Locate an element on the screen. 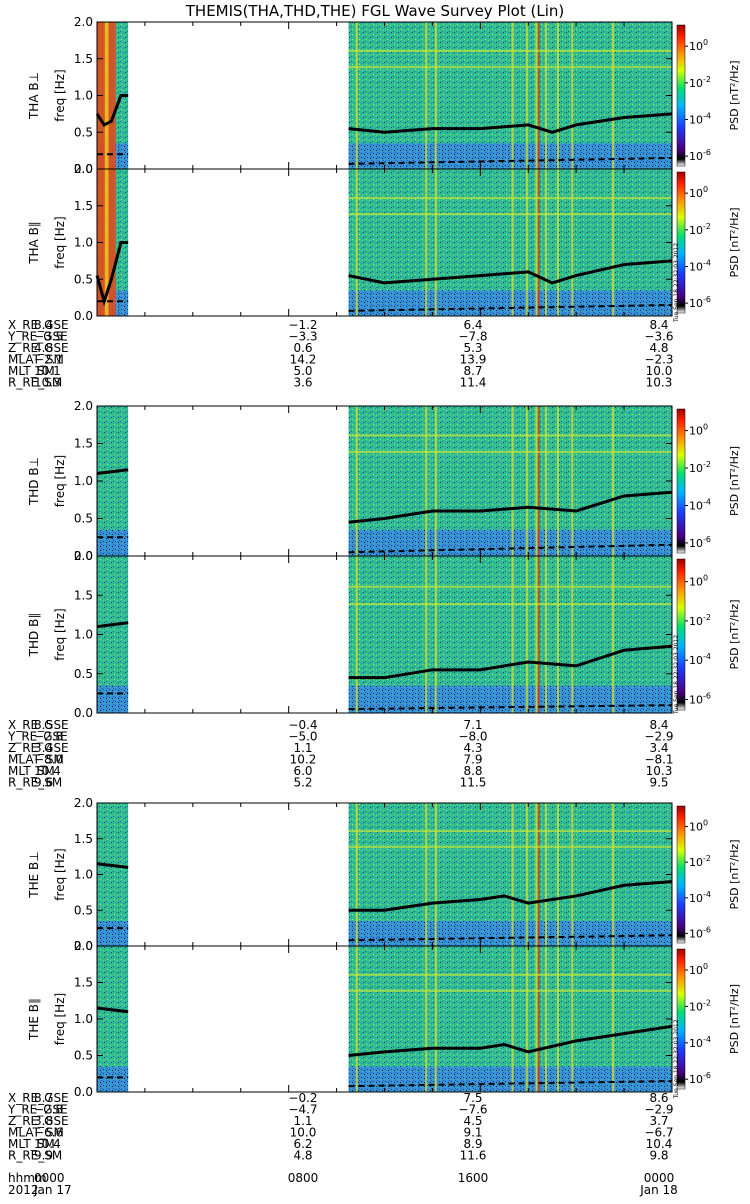 Image resolution: width=750 pixels, height=1204 pixels. ephemeris-value: −2.9 is located at coordinates (658, 737).